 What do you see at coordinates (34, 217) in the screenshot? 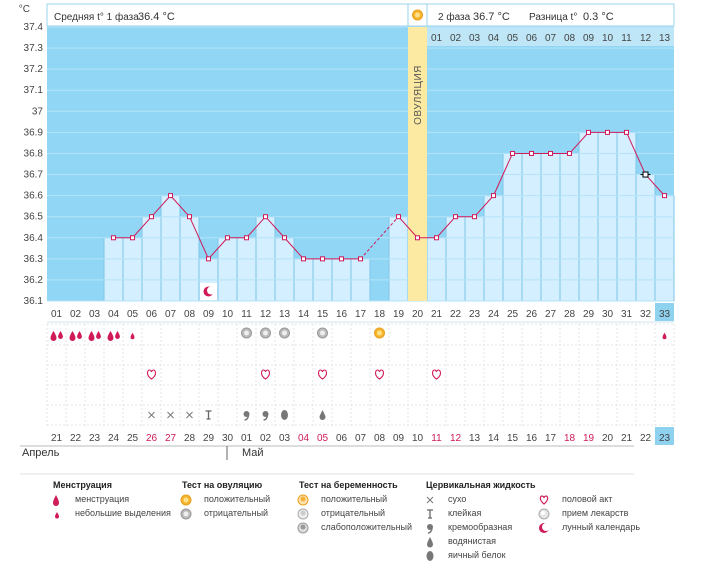
I see `y-tick-label: 36.5` at bounding box center [34, 217].